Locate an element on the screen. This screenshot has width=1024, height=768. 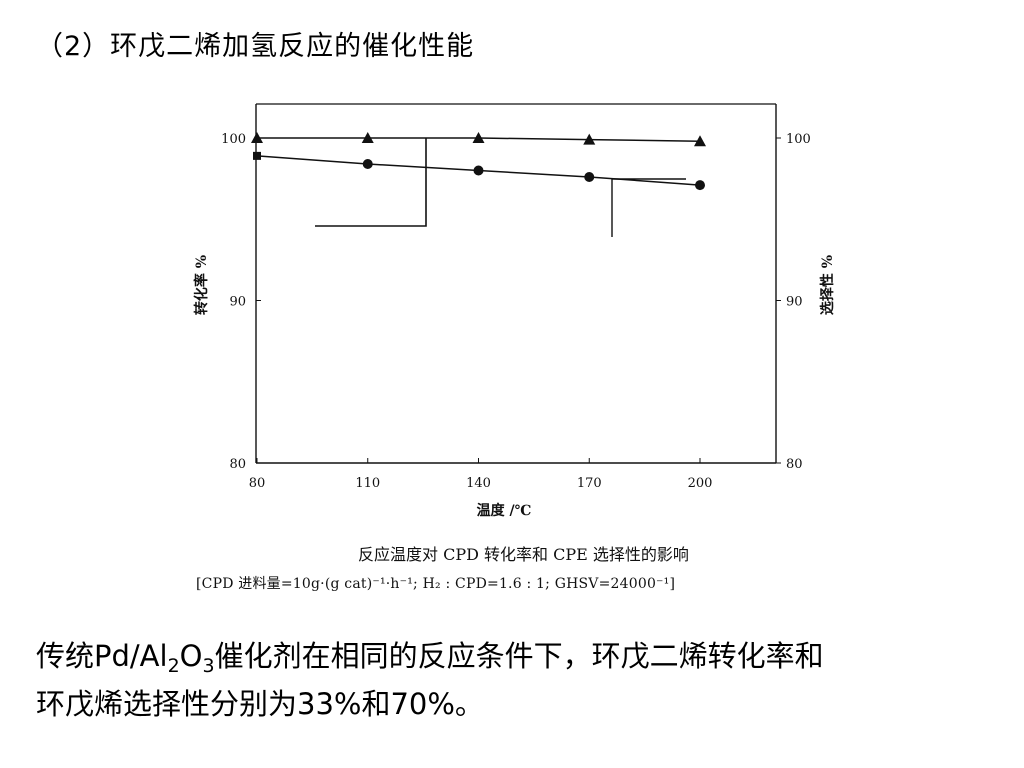
body-line-1-part-3: 催化剂在相同的反应条件下，环戊二烯转化率和 is located at coordinates (519, 656).